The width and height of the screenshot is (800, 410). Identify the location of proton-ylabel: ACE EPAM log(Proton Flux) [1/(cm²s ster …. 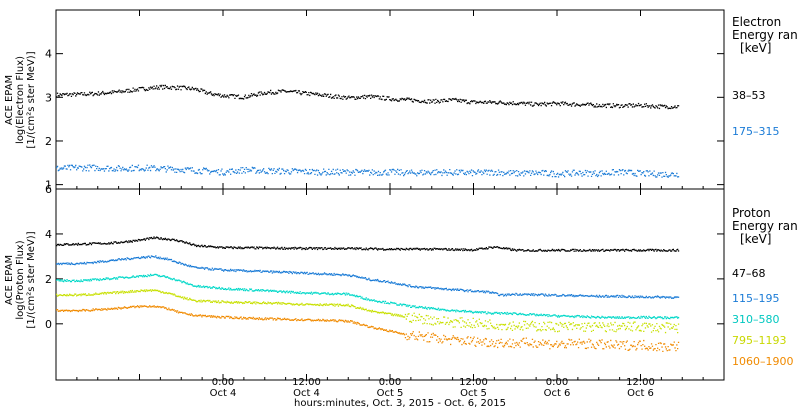
(20, 279).